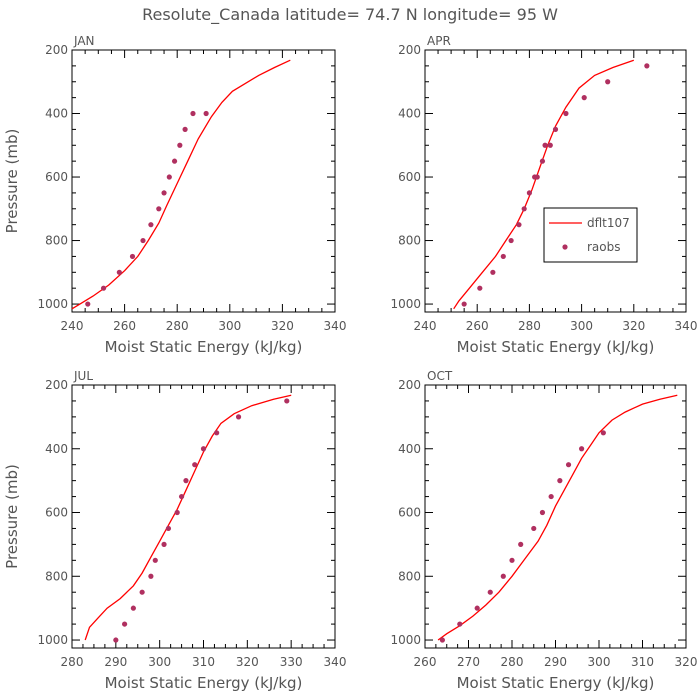 This screenshot has height=700, width=700. What do you see at coordinates (72, 326) in the screenshot?
I see `x-tick-label: 240` at bounding box center [72, 326].